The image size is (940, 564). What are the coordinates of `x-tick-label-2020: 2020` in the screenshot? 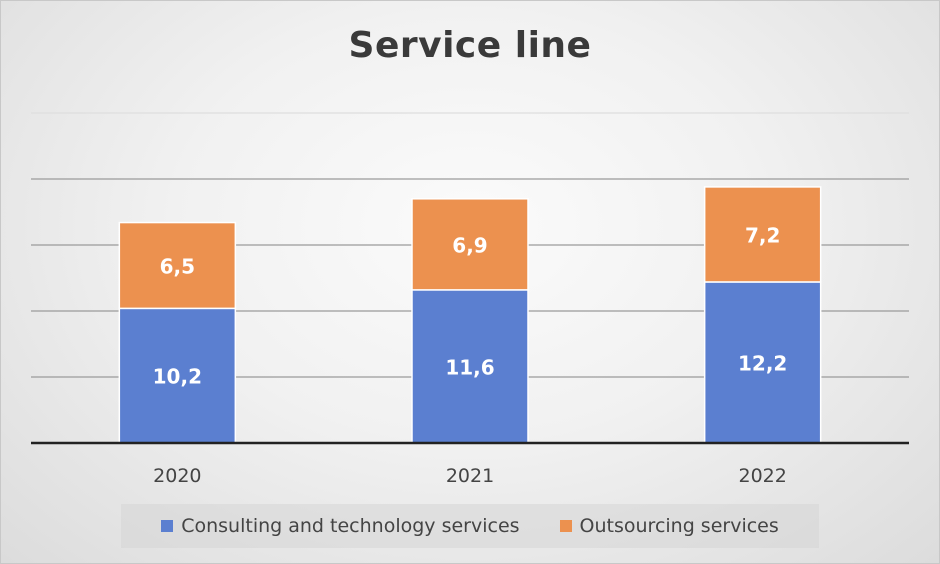 It's located at (177, 476).